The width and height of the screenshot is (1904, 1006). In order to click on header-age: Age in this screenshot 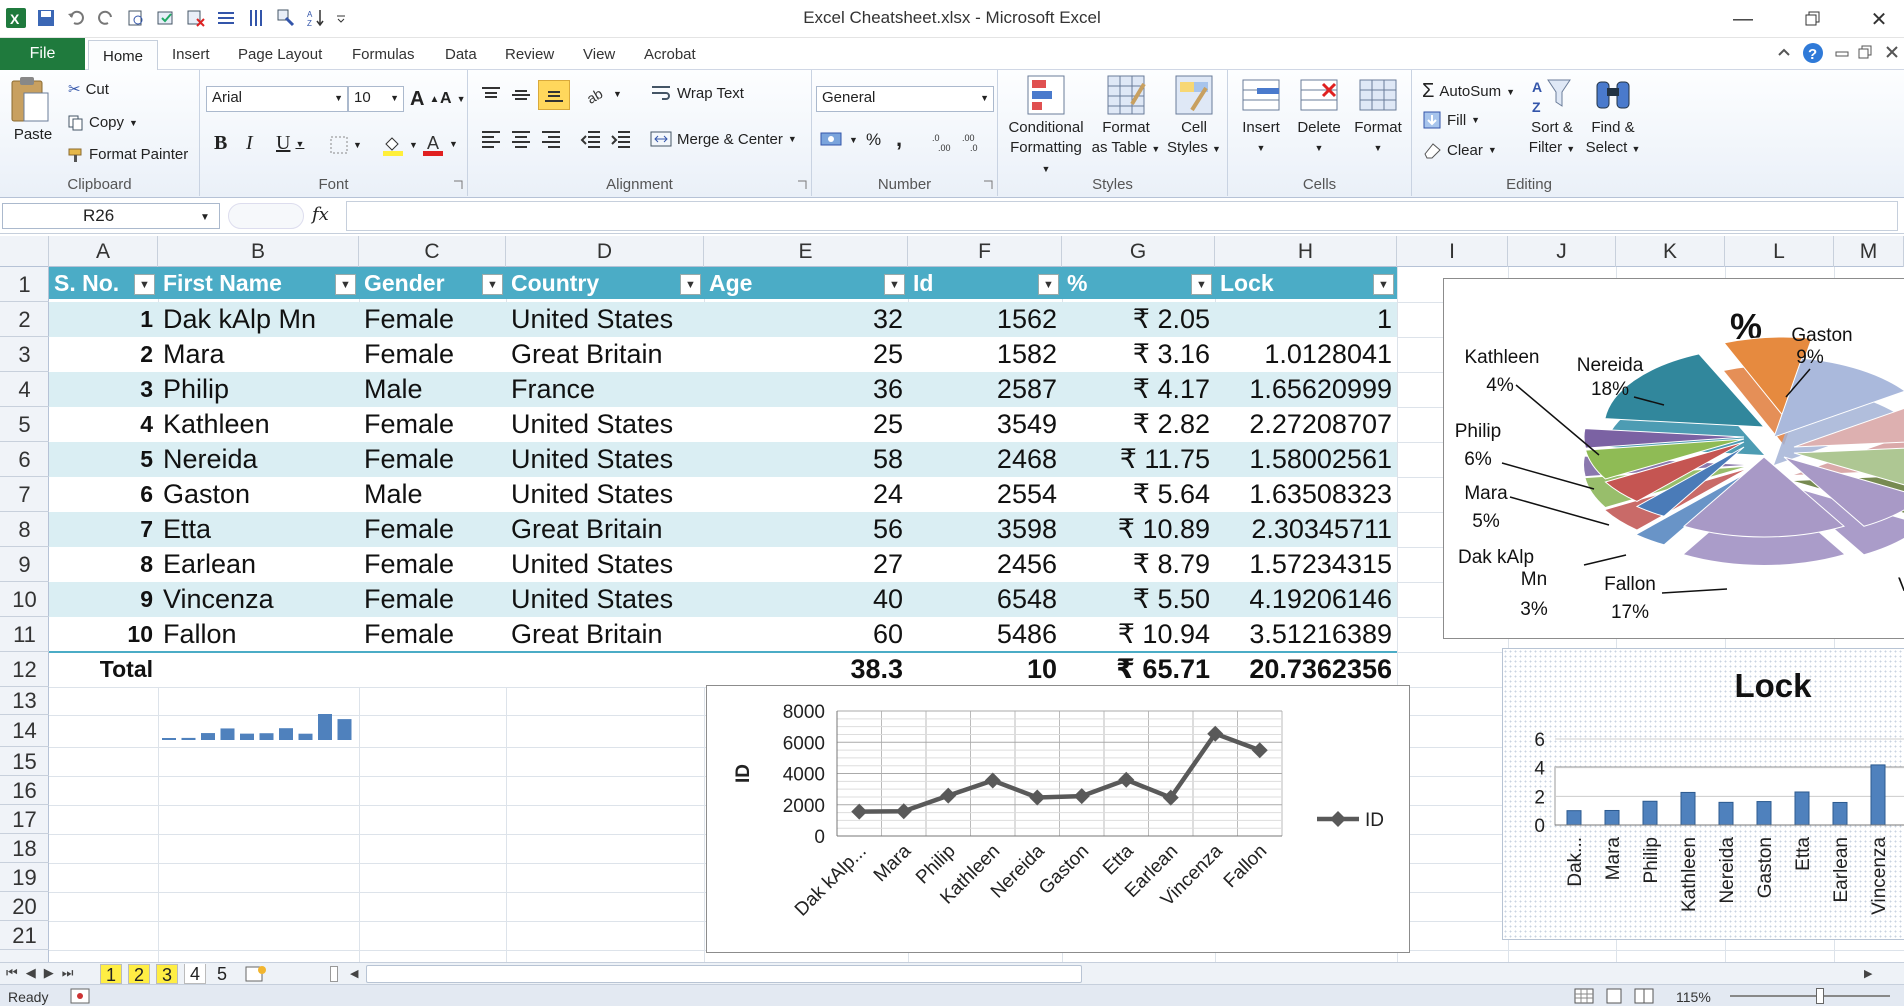, I will do `click(731, 283)`.